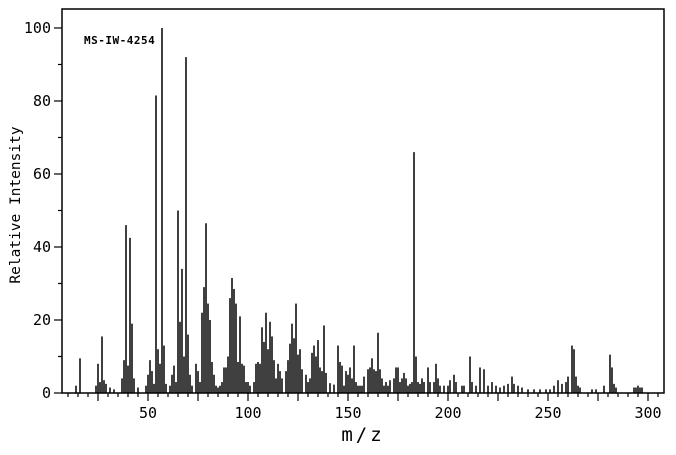 This screenshot has width=676, height=455. What do you see at coordinates (363, 435) in the screenshot?
I see `x-axis-title: m/z` at bounding box center [363, 435].